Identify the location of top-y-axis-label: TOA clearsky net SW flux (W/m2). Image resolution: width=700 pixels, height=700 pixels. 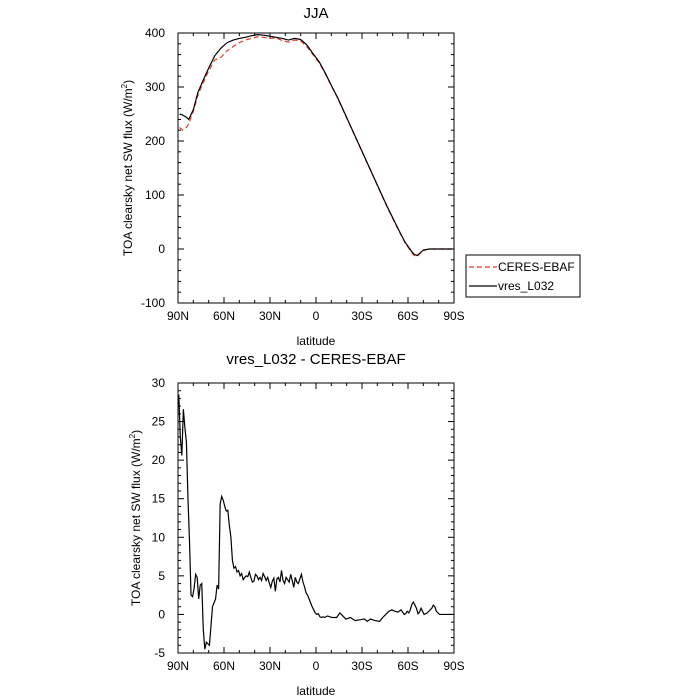
(127, 168).